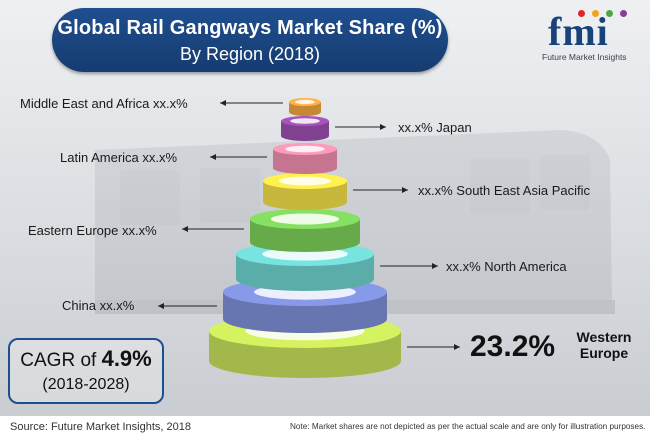 This screenshot has width=650, height=440. What do you see at coordinates (79, 305) in the screenshot?
I see `segment-name: China` at bounding box center [79, 305].